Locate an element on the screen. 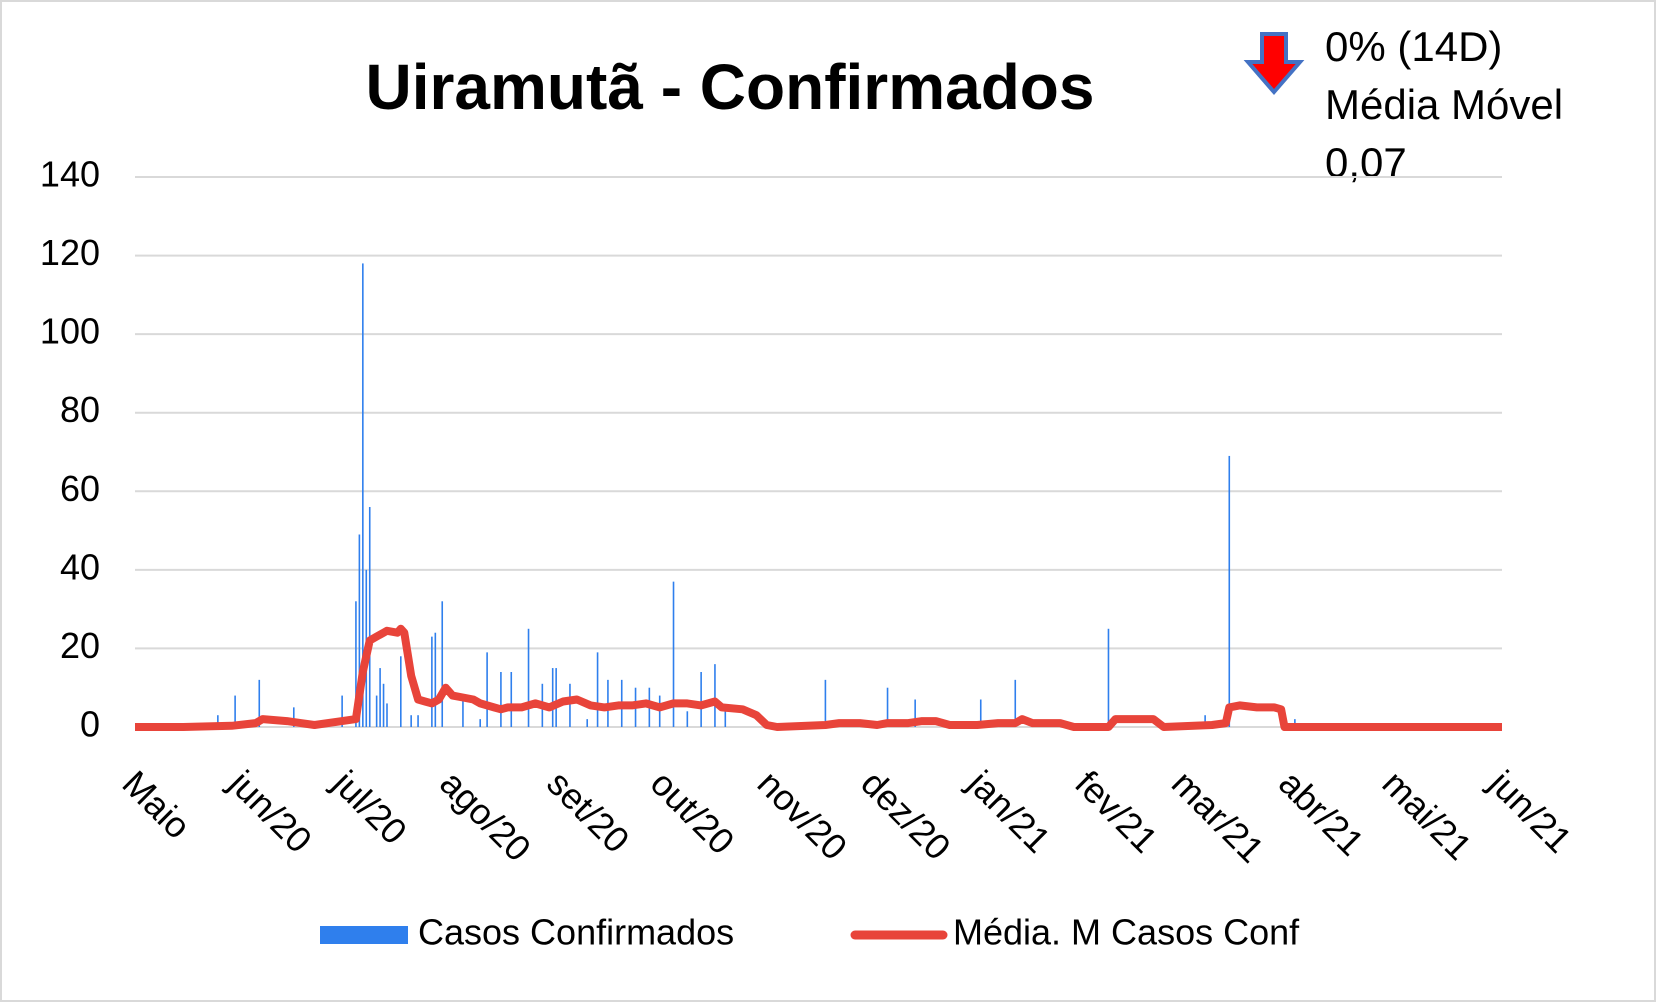 This screenshot has width=1656, height=1002. y-tick-label: 140 is located at coordinates (70, 174).